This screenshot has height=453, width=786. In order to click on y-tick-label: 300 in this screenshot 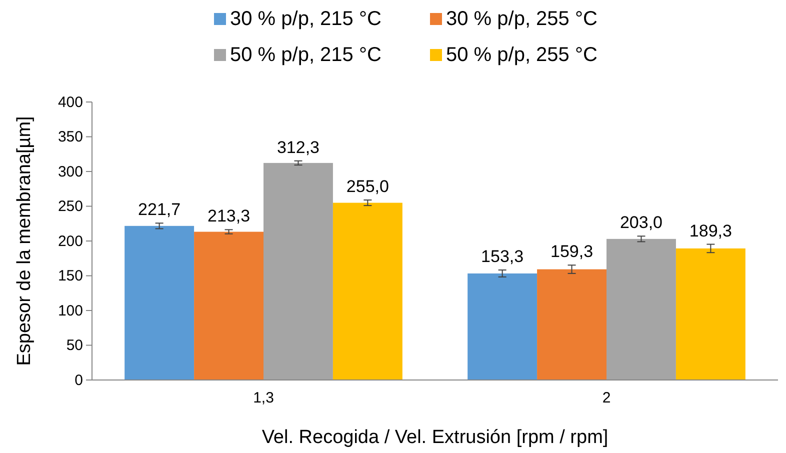, I will do `click(70, 171)`.